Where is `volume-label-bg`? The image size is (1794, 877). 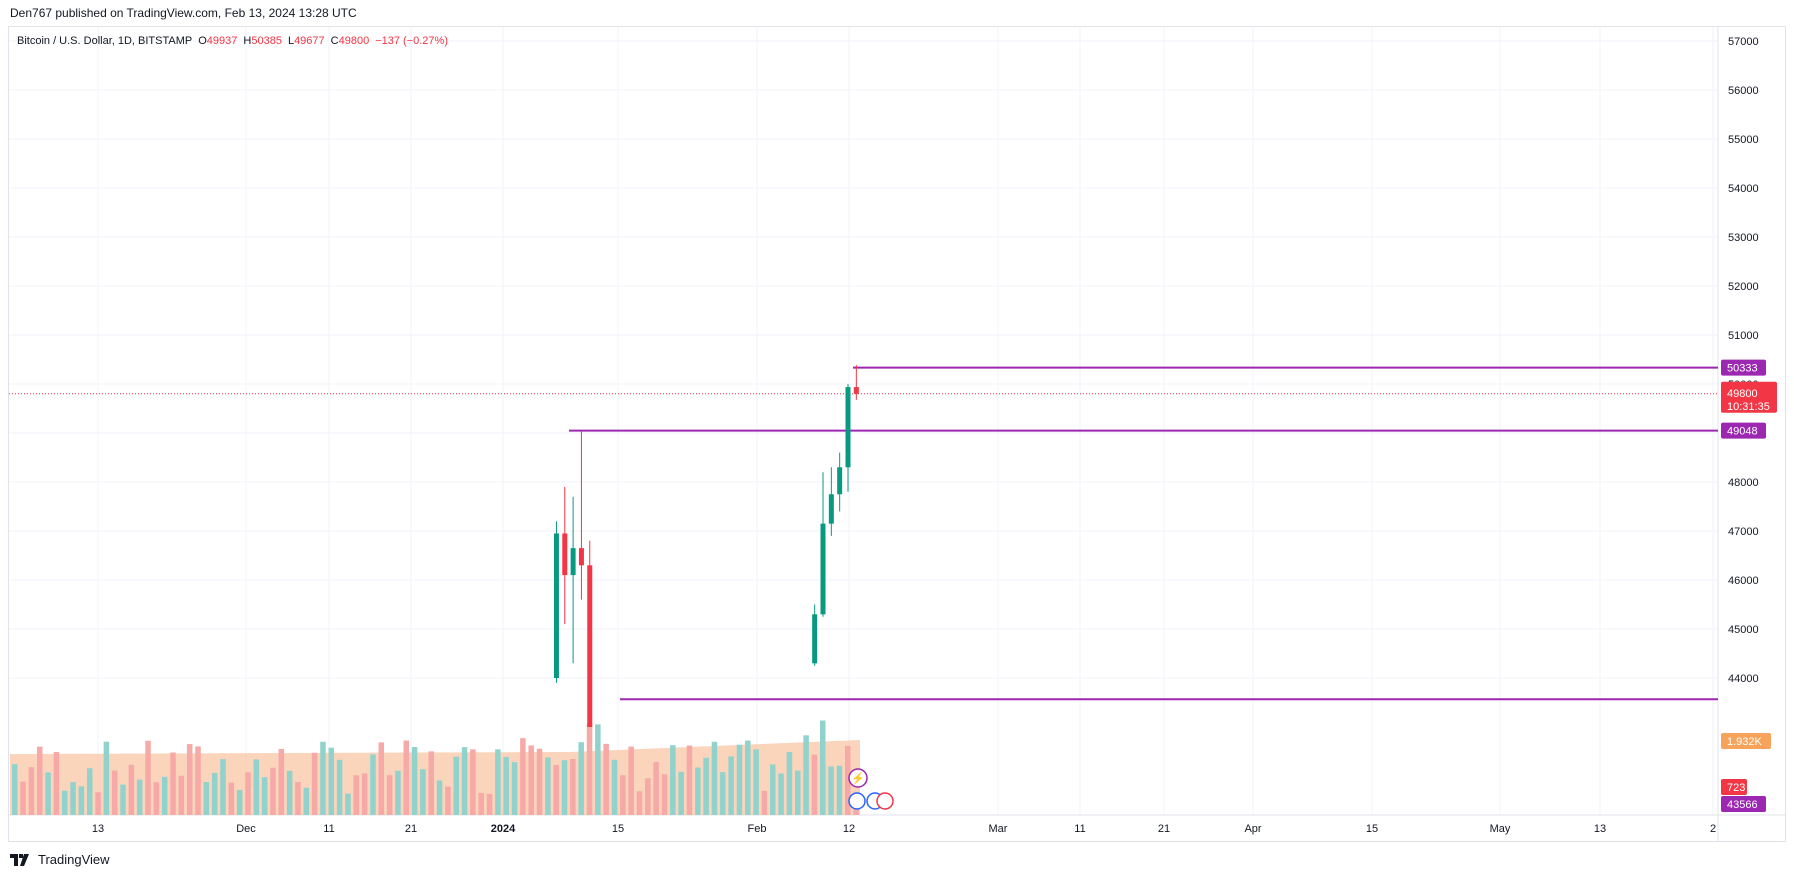
volume-label-bg is located at coordinates (1734, 787).